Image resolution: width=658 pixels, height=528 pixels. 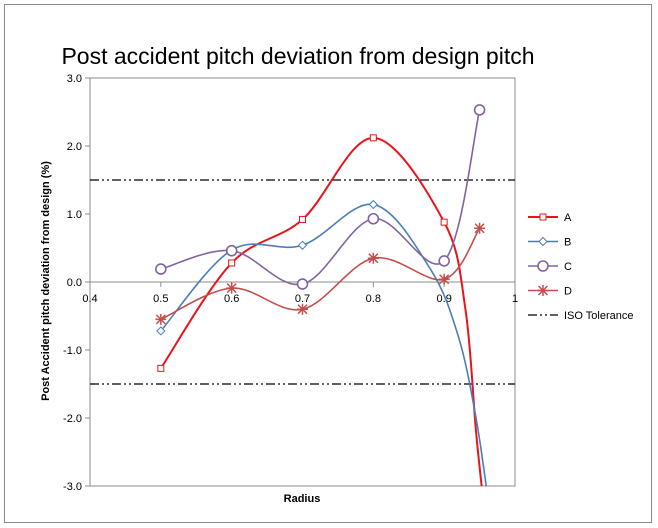 What do you see at coordinates (72, 419) in the screenshot?
I see `y-tick-label: -2.0` at bounding box center [72, 419].